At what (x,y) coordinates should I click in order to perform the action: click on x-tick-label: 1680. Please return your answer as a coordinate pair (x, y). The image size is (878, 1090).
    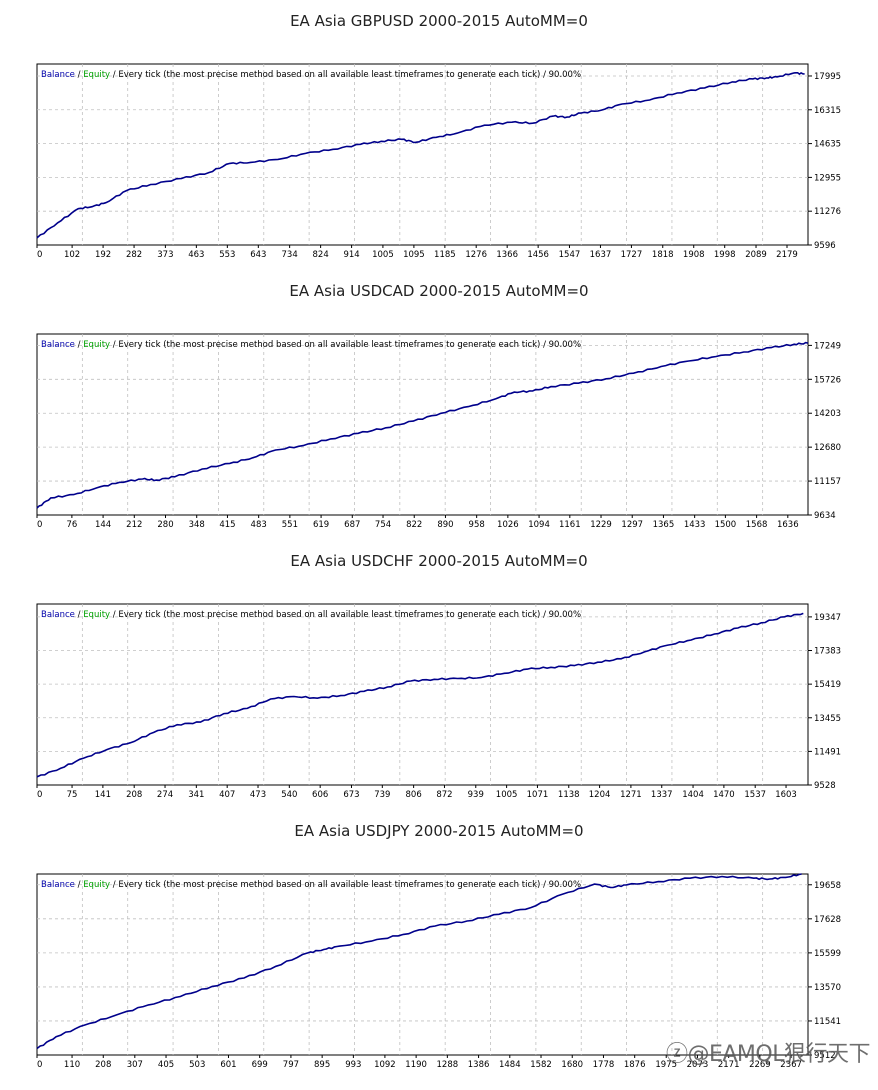
    Looking at the image, I should click on (572, 1065).